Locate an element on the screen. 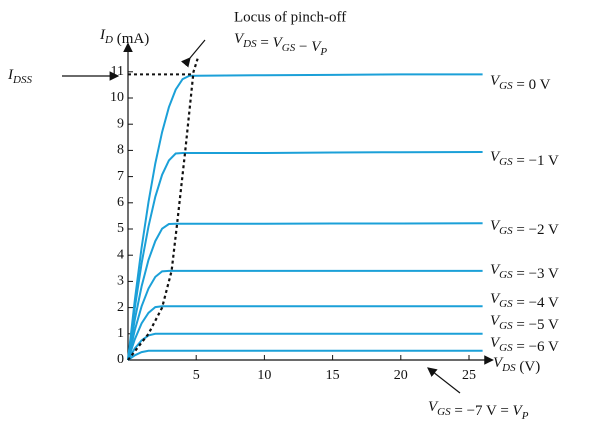  idss-label: IDSS is located at coordinates (19, 76).